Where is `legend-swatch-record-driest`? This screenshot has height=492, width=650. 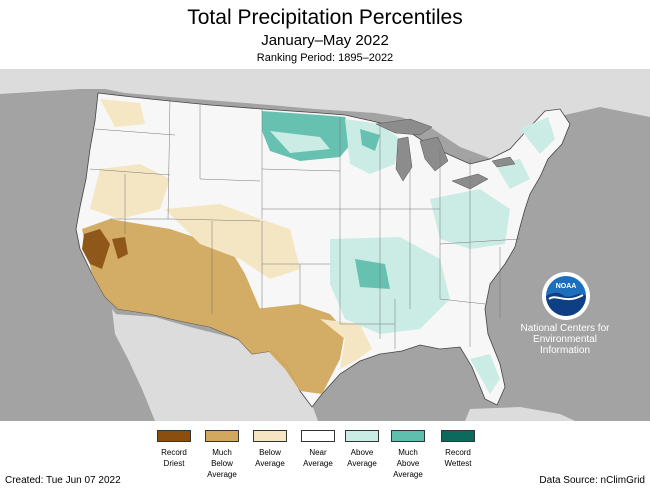
legend-swatch-record-driest is located at coordinates (174, 436).